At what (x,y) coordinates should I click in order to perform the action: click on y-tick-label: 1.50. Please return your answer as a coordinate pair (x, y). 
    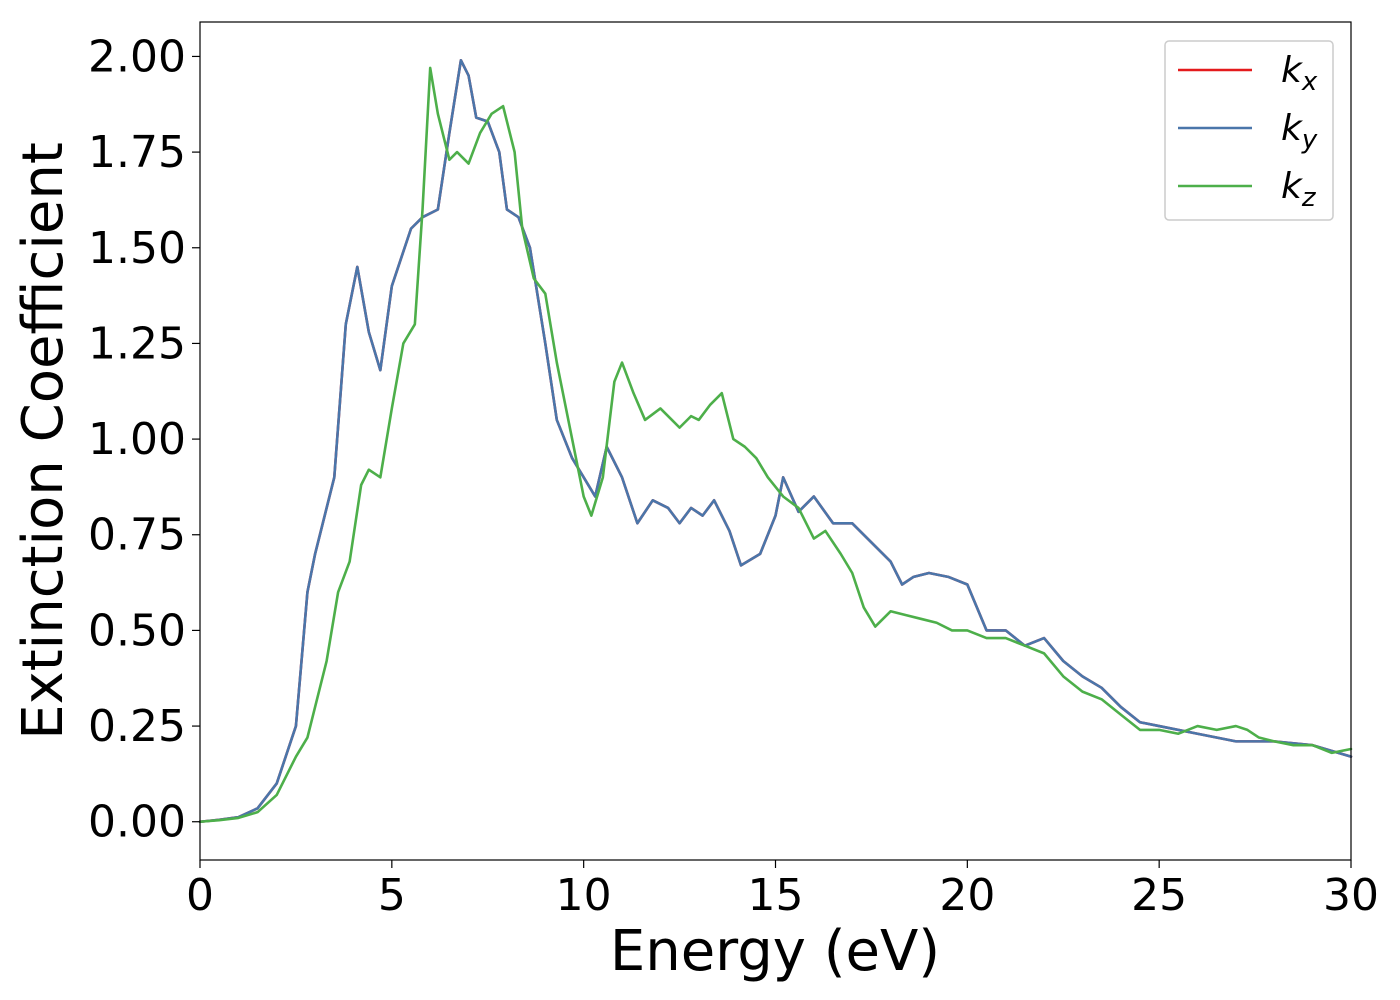
    Looking at the image, I should click on (137, 248).